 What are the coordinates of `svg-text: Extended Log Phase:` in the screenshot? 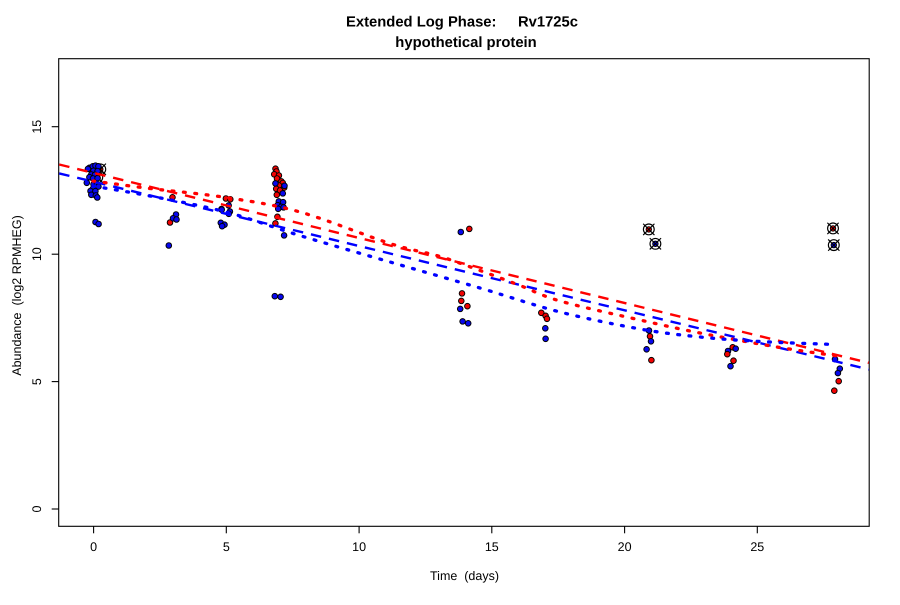 It's located at (421, 23).